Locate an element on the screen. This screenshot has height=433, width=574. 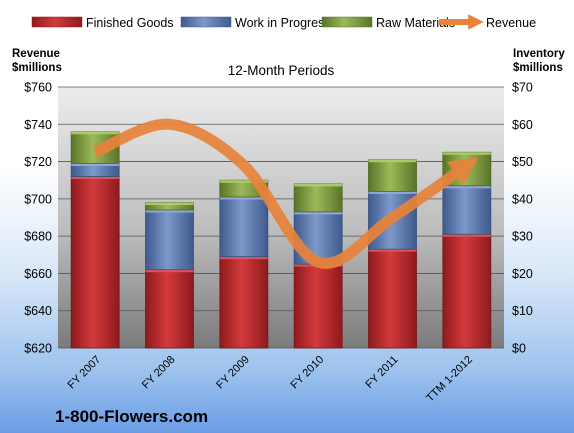
footer-brand: 1-800-Flowers.com is located at coordinates (131, 416).